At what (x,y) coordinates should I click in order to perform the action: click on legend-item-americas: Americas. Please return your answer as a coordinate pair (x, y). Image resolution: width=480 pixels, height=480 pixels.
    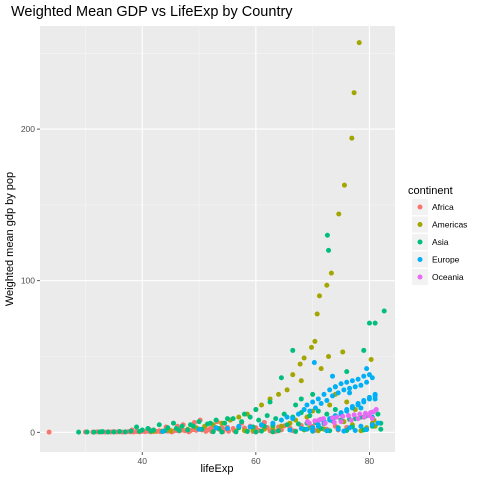
    Looking at the image, I should click on (439, 224).